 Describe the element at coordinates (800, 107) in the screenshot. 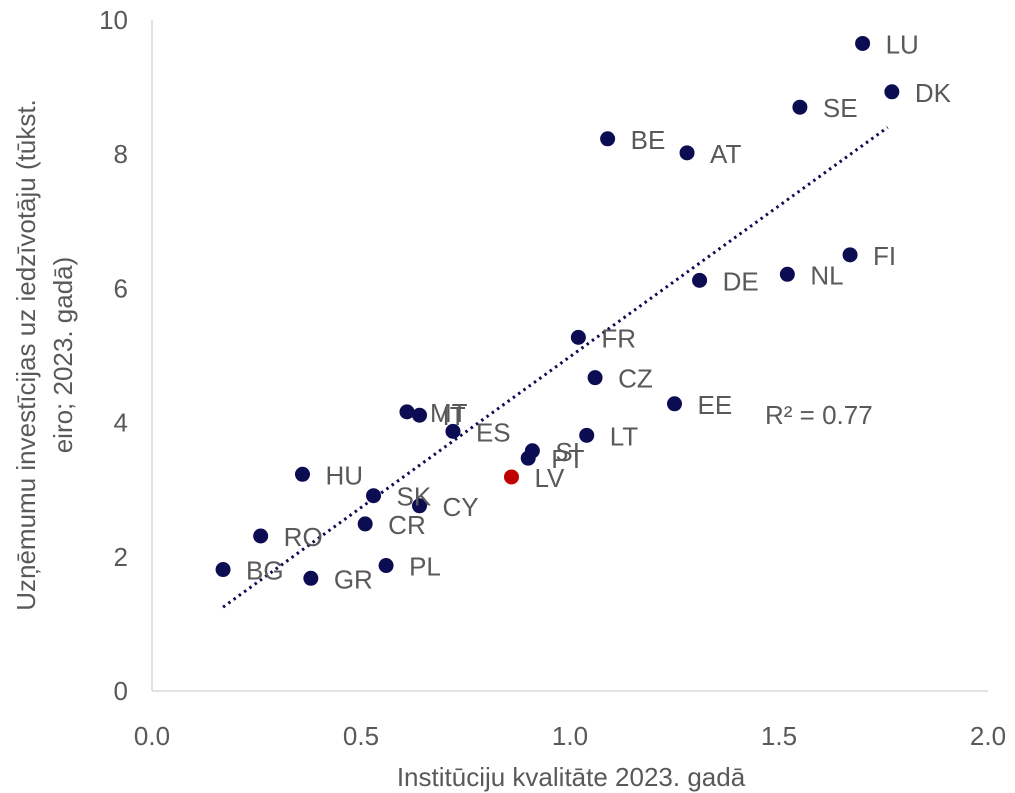

I see `data-point-se` at that location.